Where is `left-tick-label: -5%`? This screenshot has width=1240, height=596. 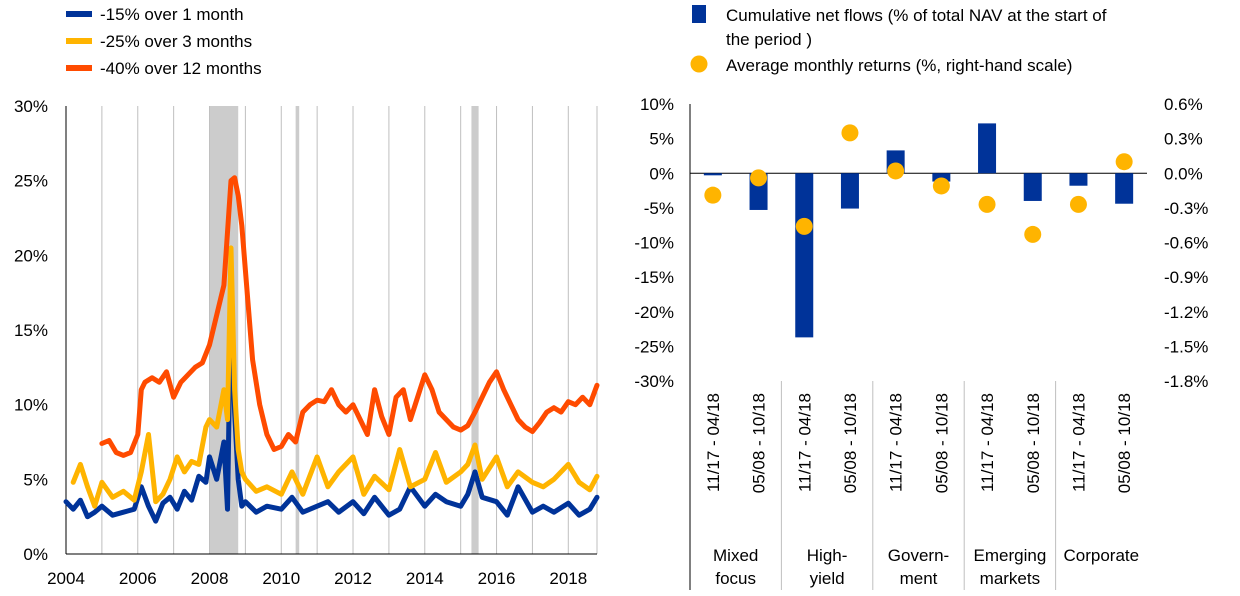
left-tick-label: -5% is located at coordinates (659, 208).